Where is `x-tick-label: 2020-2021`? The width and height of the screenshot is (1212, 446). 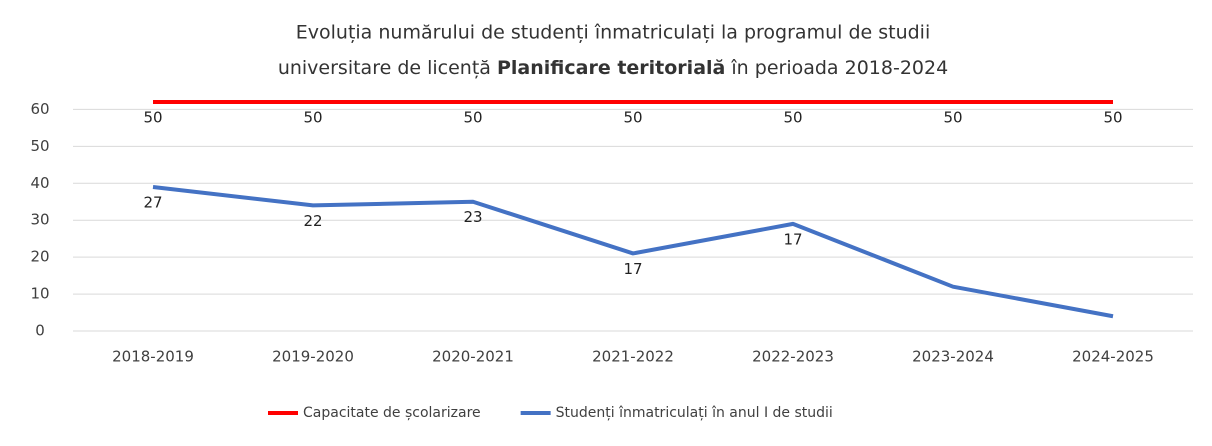 x-tick-label: 2020-2021 is located at coordinates (473, 357).